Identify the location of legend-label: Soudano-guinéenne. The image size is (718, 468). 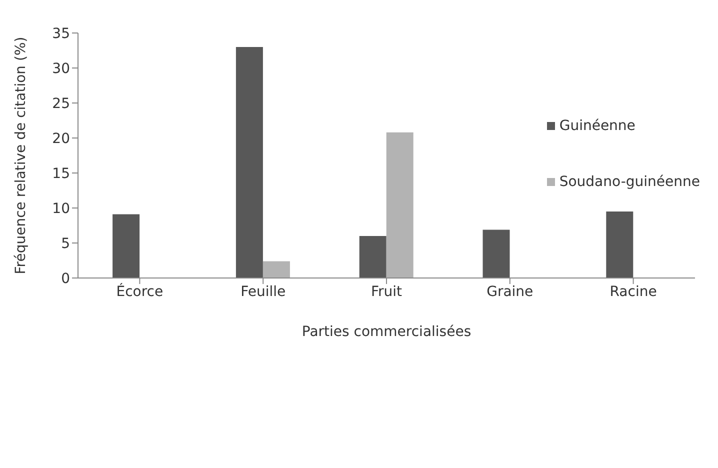
(629, 182).